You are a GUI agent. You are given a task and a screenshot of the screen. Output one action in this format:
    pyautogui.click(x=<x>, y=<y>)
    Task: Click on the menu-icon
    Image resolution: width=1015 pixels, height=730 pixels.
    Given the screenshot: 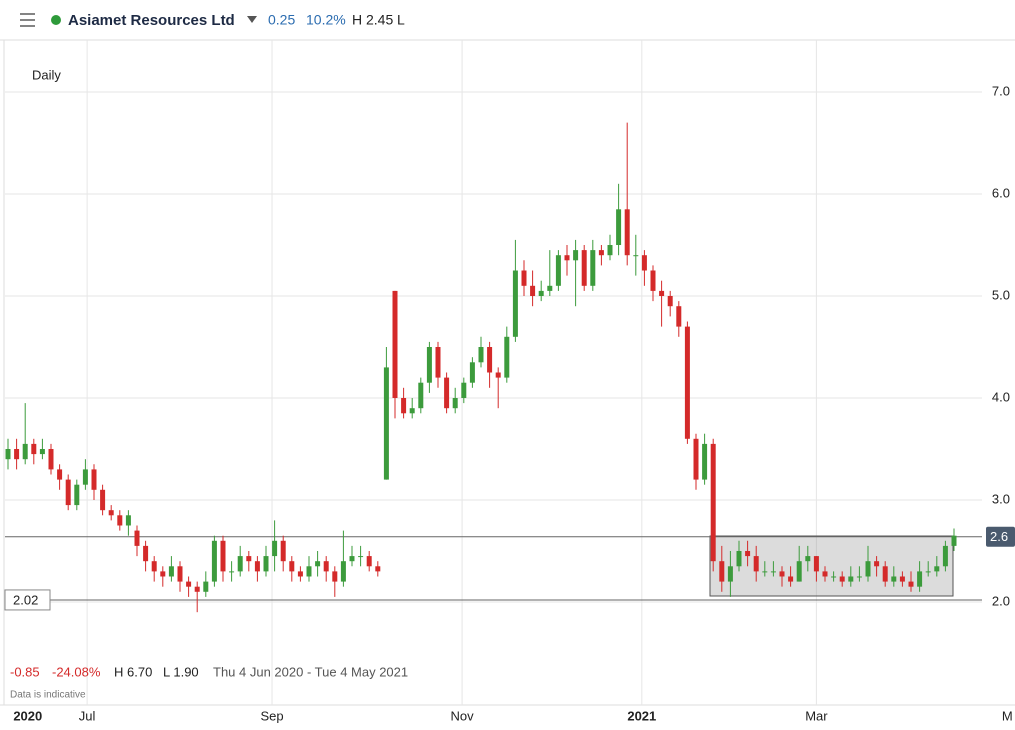 What is the action you would take?
    pyautogui.click(x=27, y=20)
    